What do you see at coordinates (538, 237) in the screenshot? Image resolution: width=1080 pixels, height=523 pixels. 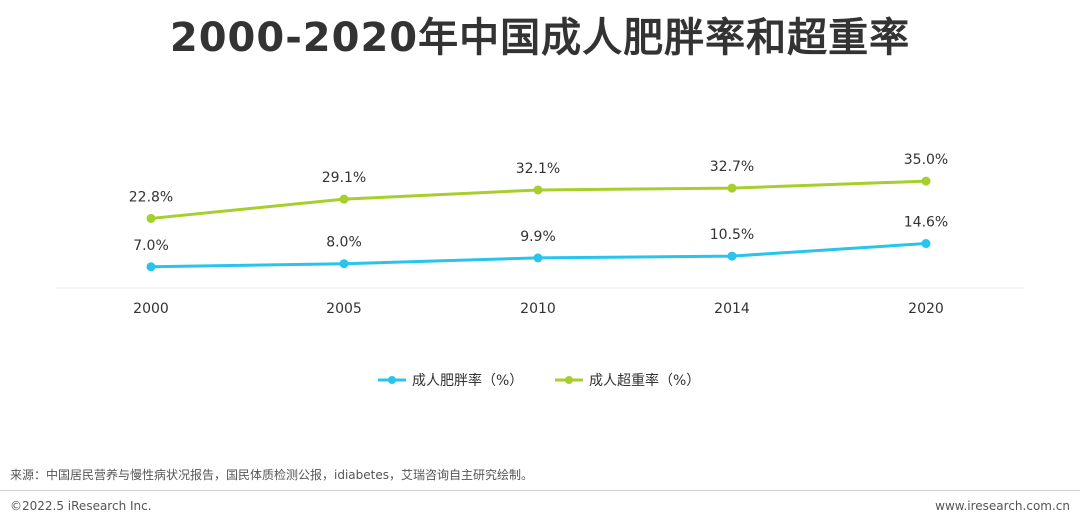 I see `data-label: 9.9%` at bounding box center [538, 237].